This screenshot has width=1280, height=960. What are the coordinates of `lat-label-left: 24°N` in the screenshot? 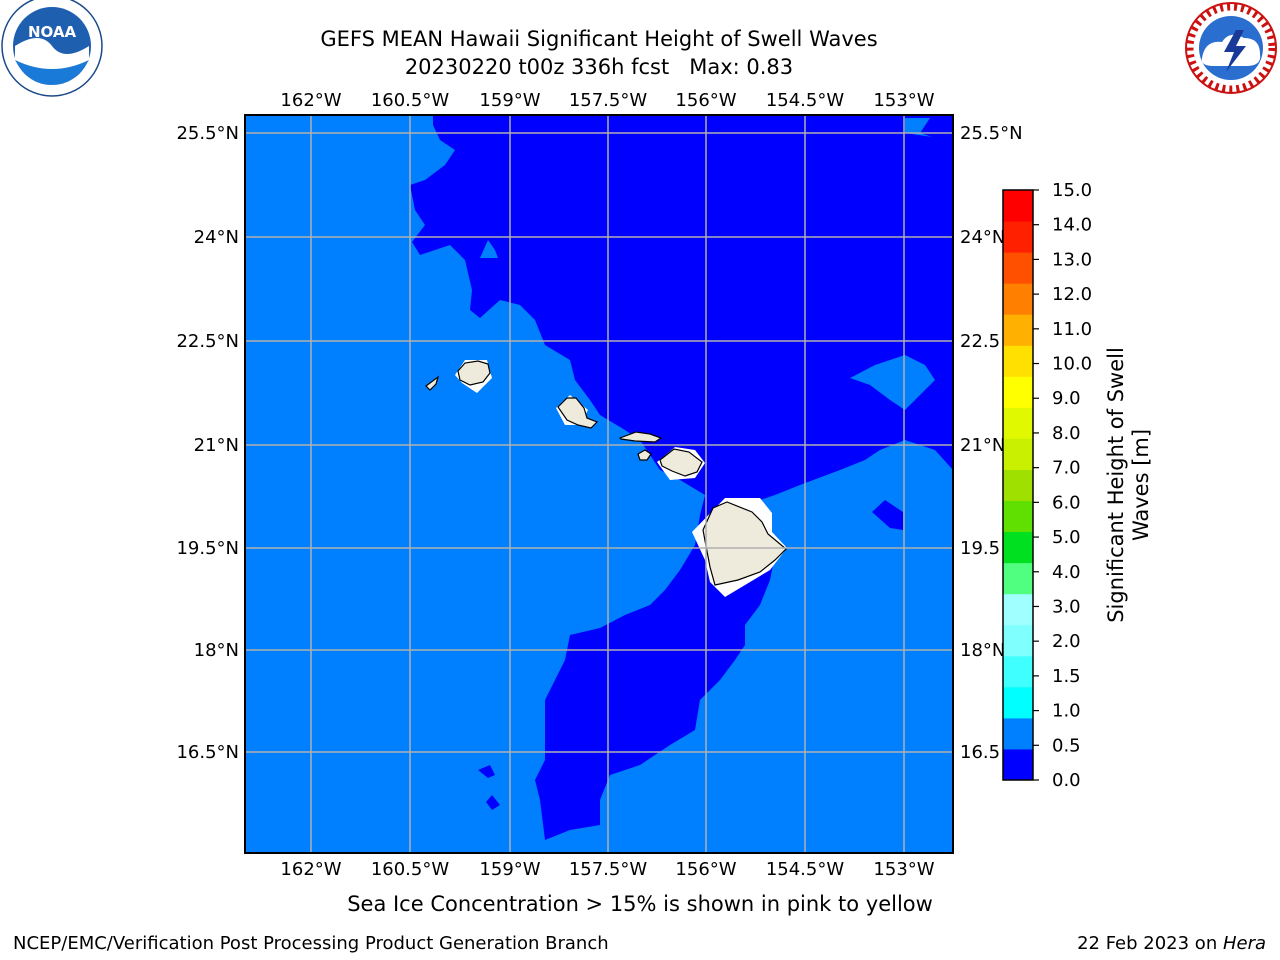 It's located at (216, 237).